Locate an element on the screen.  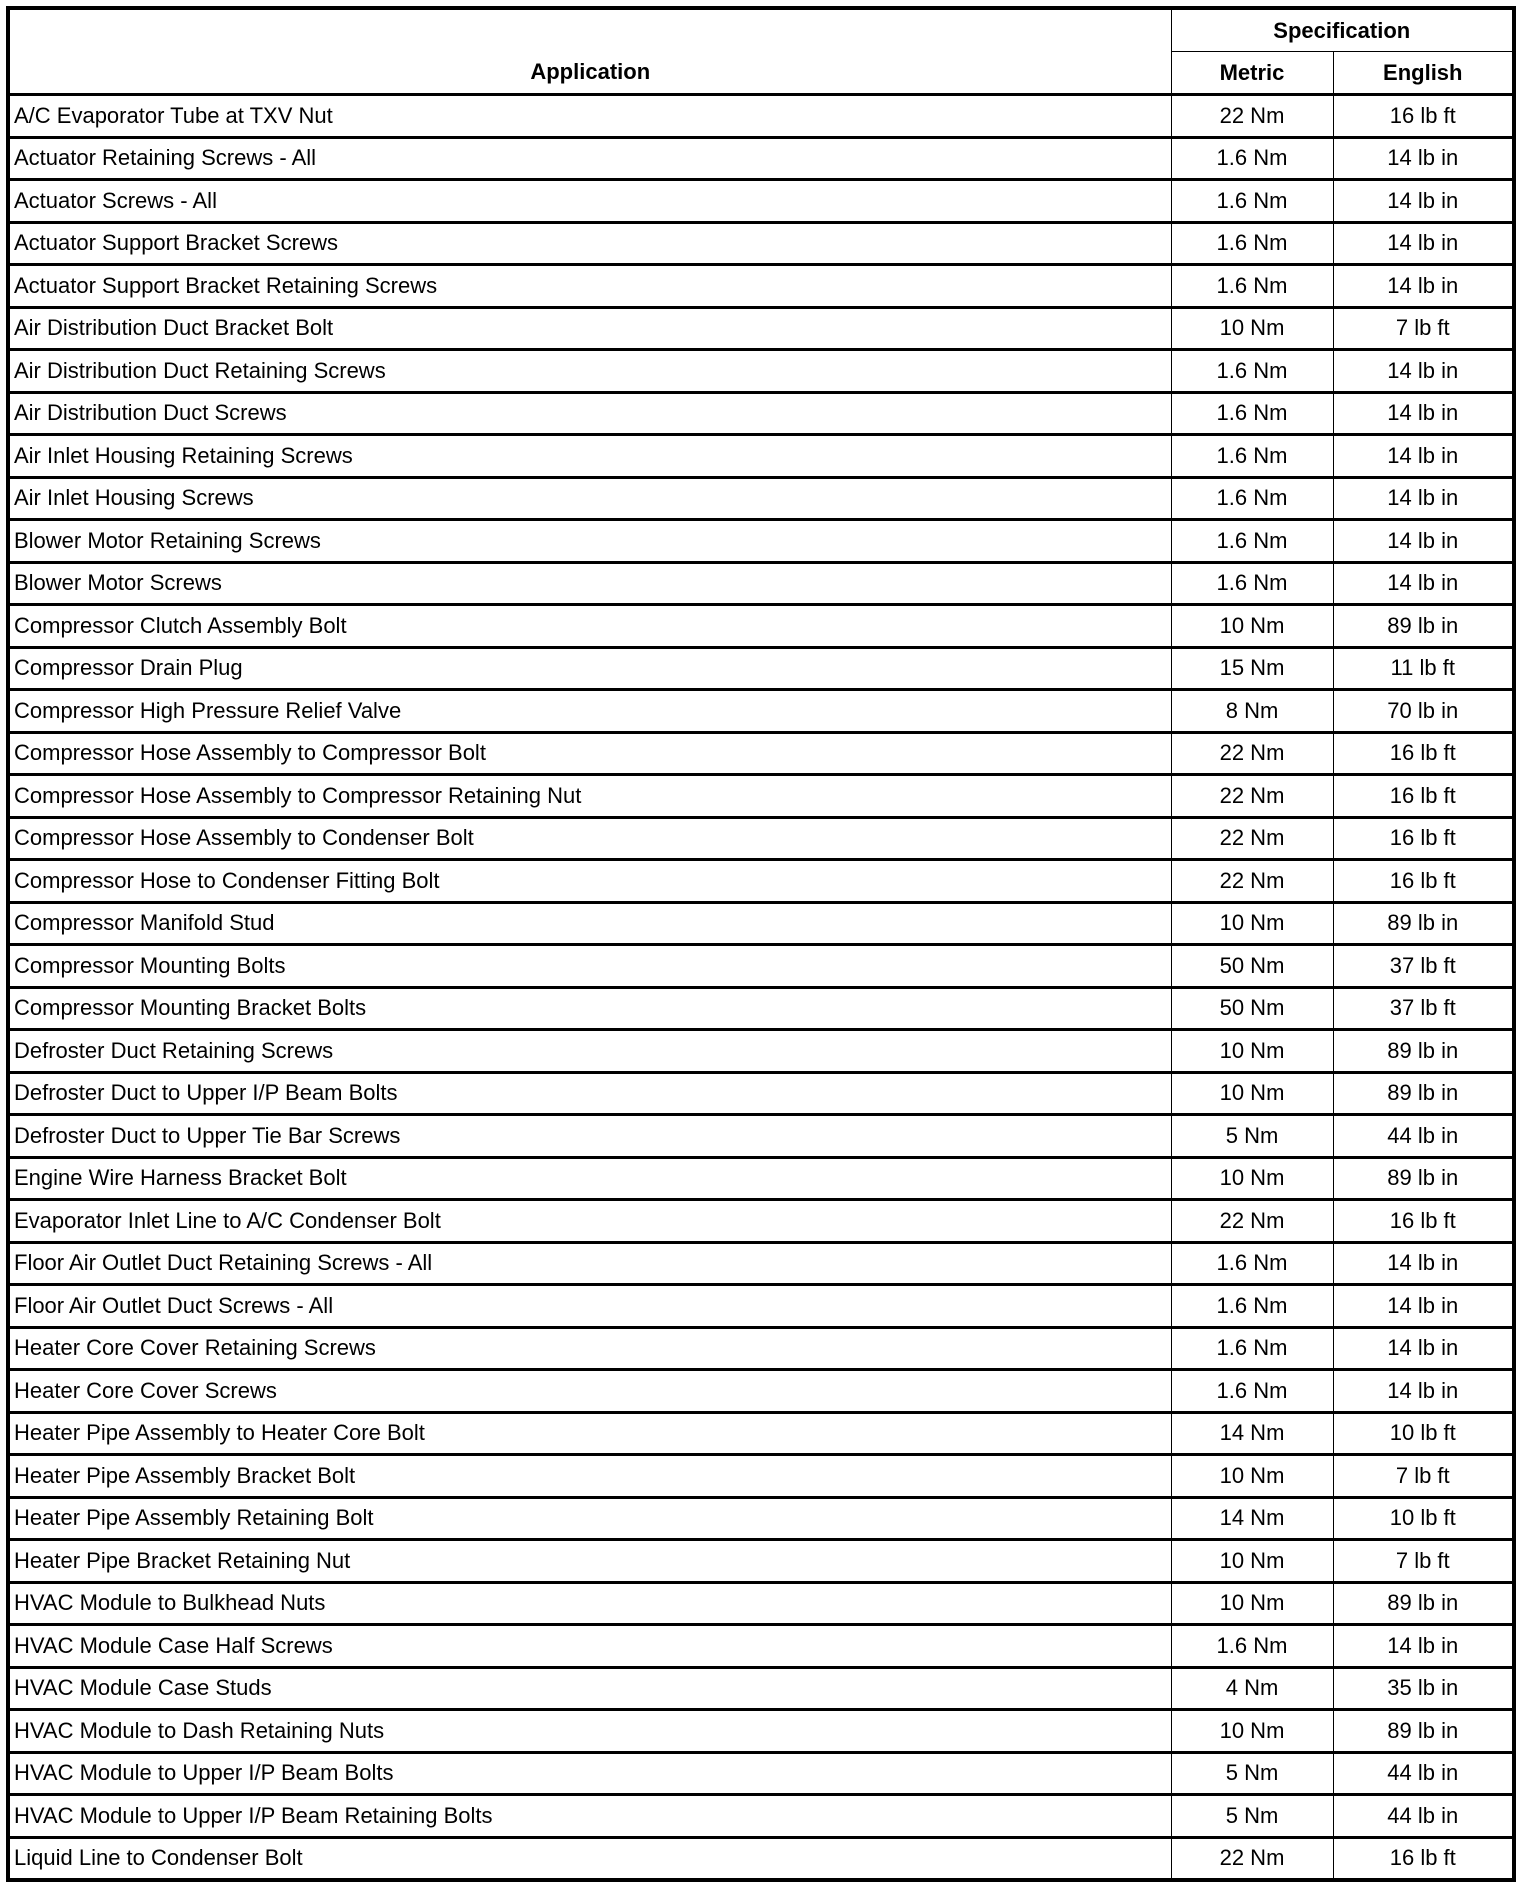
application-cell: Blower Motor Retaining Screws is located at coordinates (590, 540).